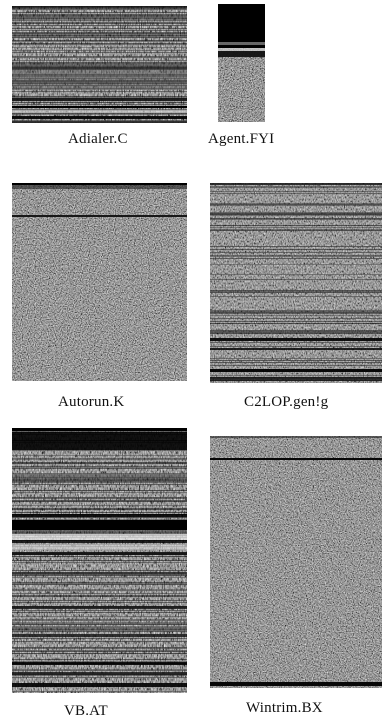 The width and height of the screenshot is (382, 722). What do you see at coordinates (241, 63) in the screenshot?
I see `malware-image-agent` at bounding box center [241, 63].